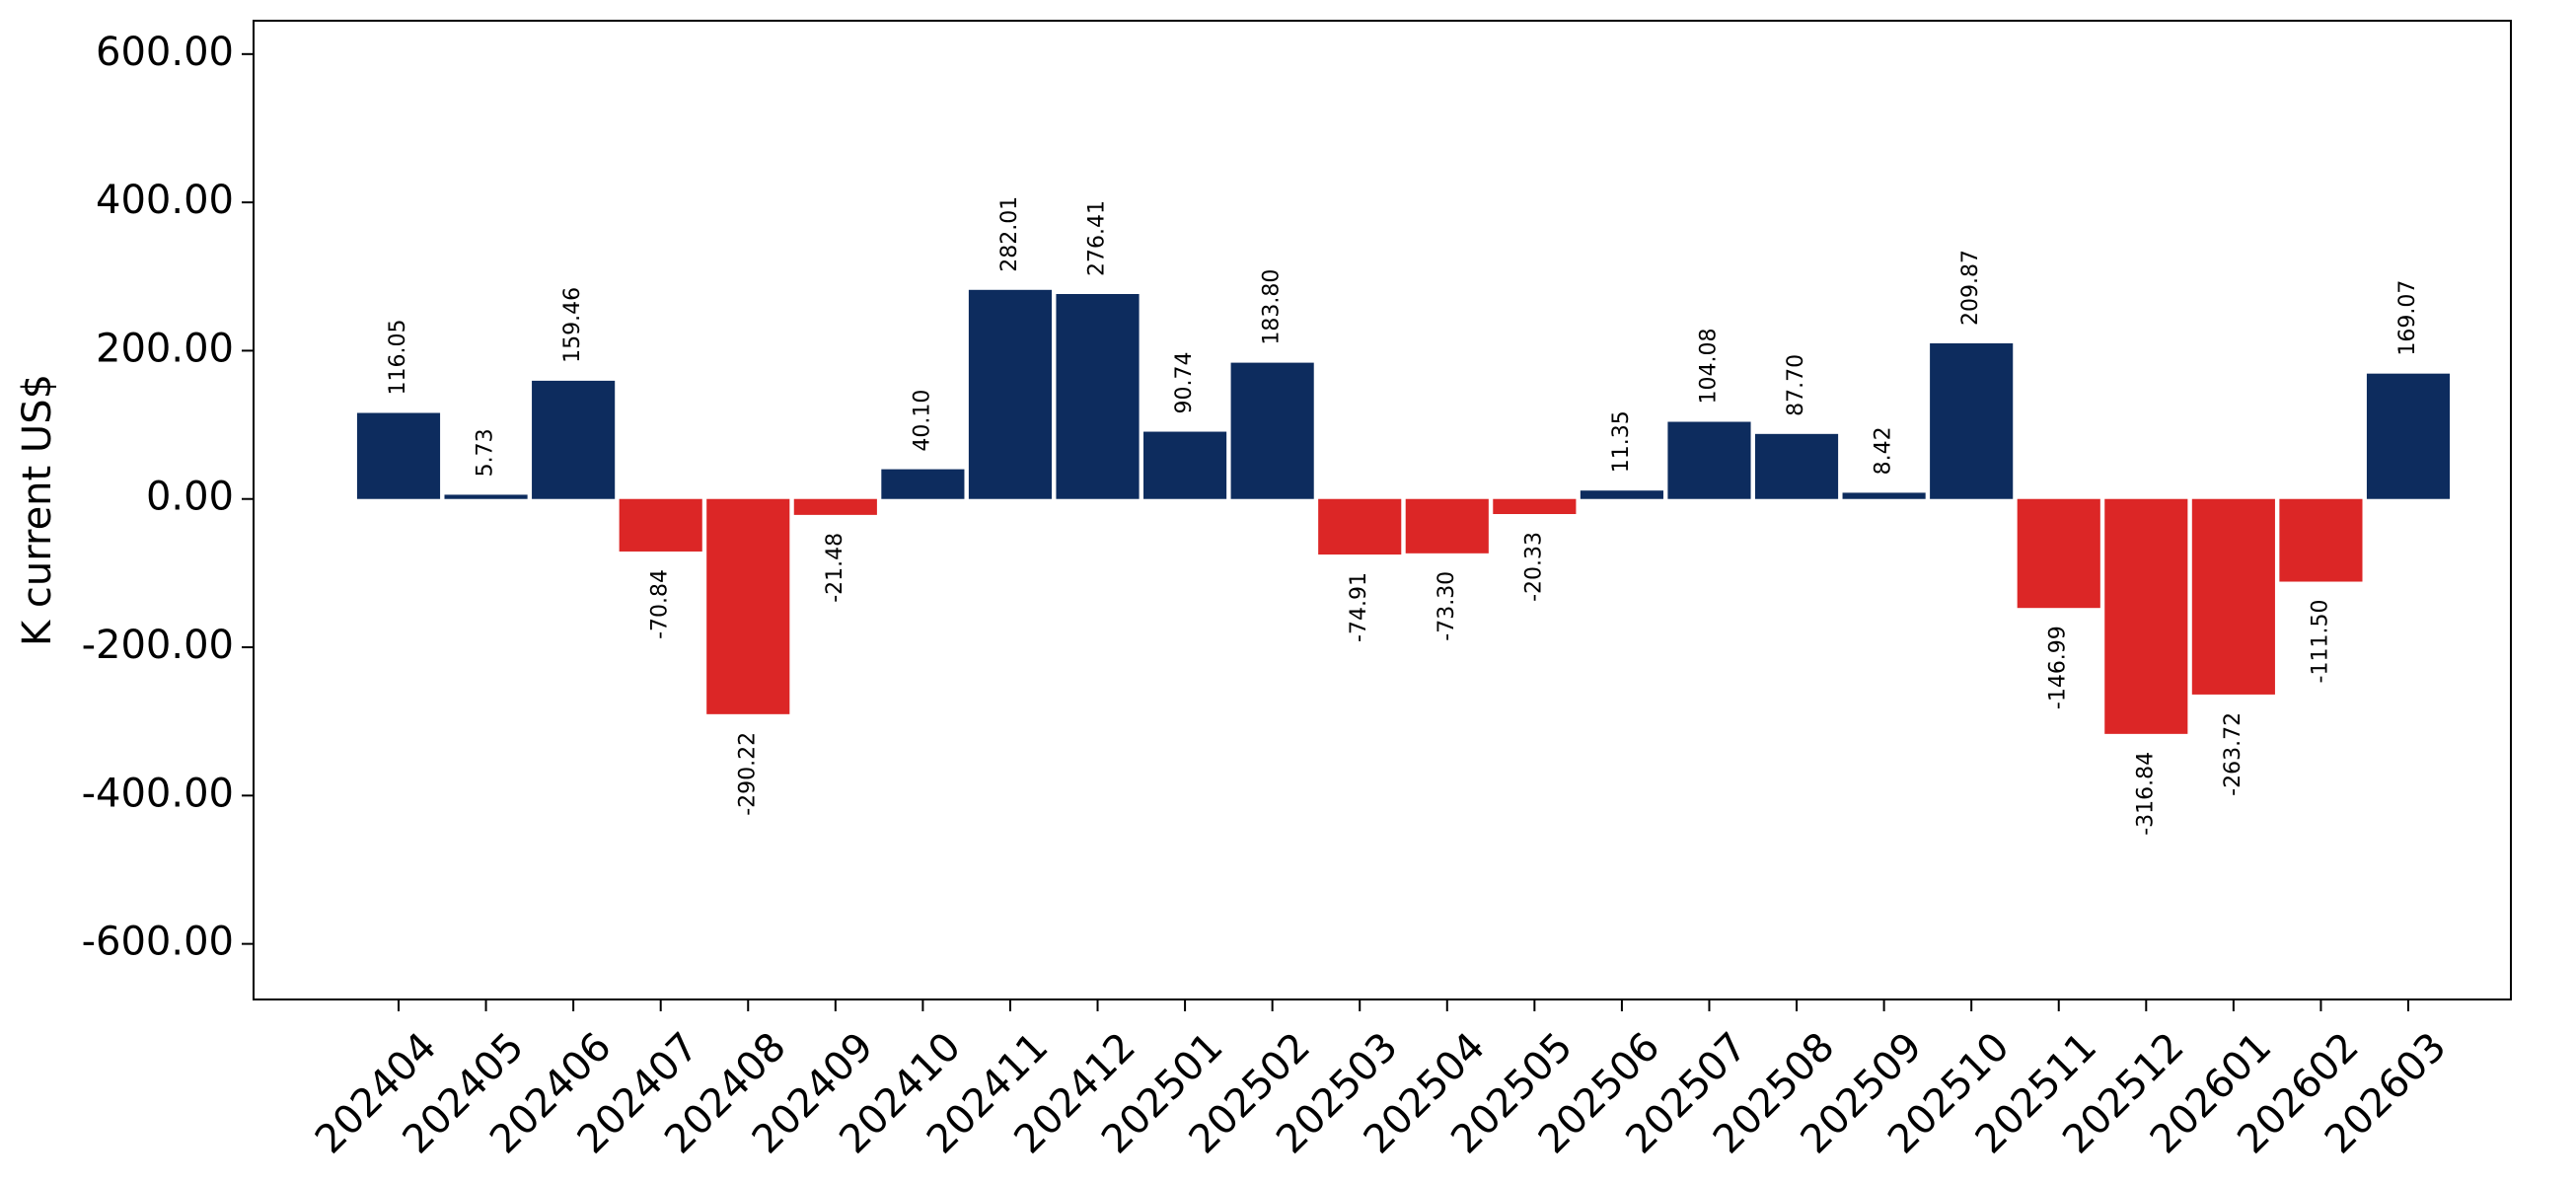 The height and width of the screenshot is (1183, 2576). Describe the element at coordinates (1359, 607) in the screenshot. I see `bar-value-label: -74.91` at that location.